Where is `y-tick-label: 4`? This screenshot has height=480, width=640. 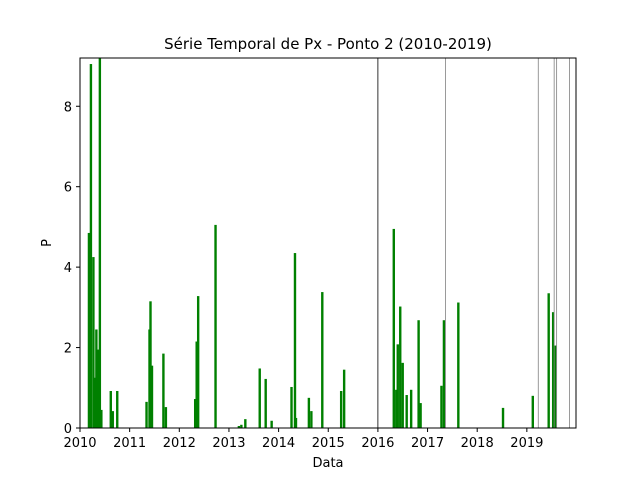 y-tick-label: 4 is located at coordinates (68, 268).